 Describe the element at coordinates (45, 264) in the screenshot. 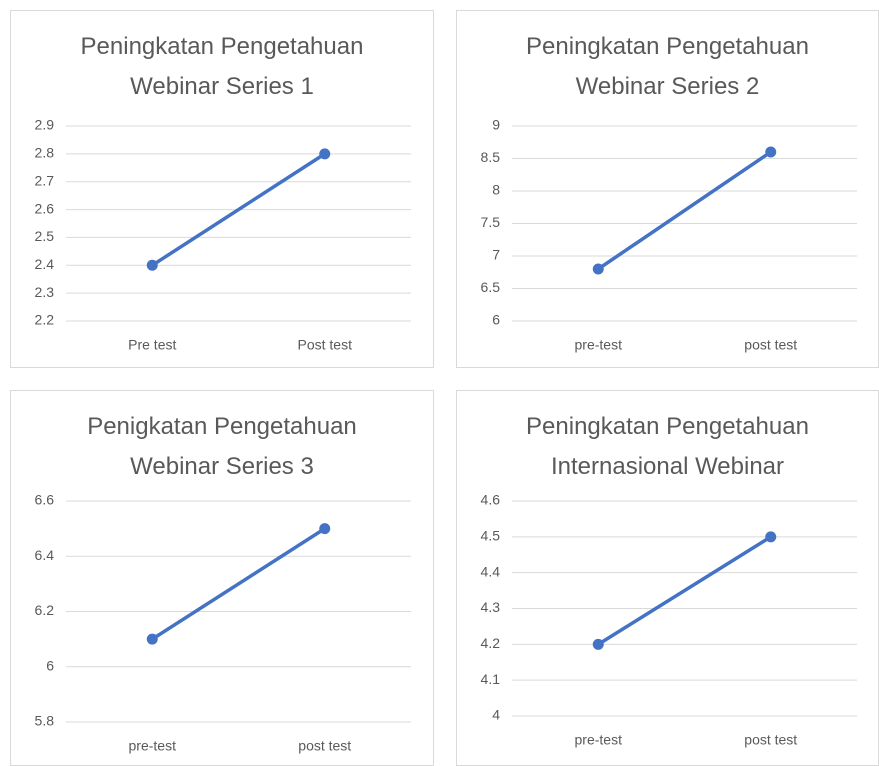

I see `y-tick-label: 2.4` at that location.